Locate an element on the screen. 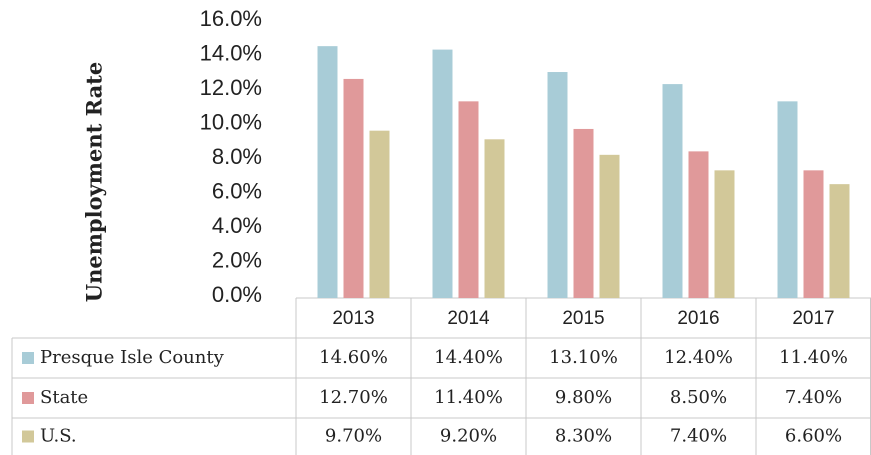 This screenshot has height=455, width=871. table-cell: 13.10% is located at coordinates (583, 357).